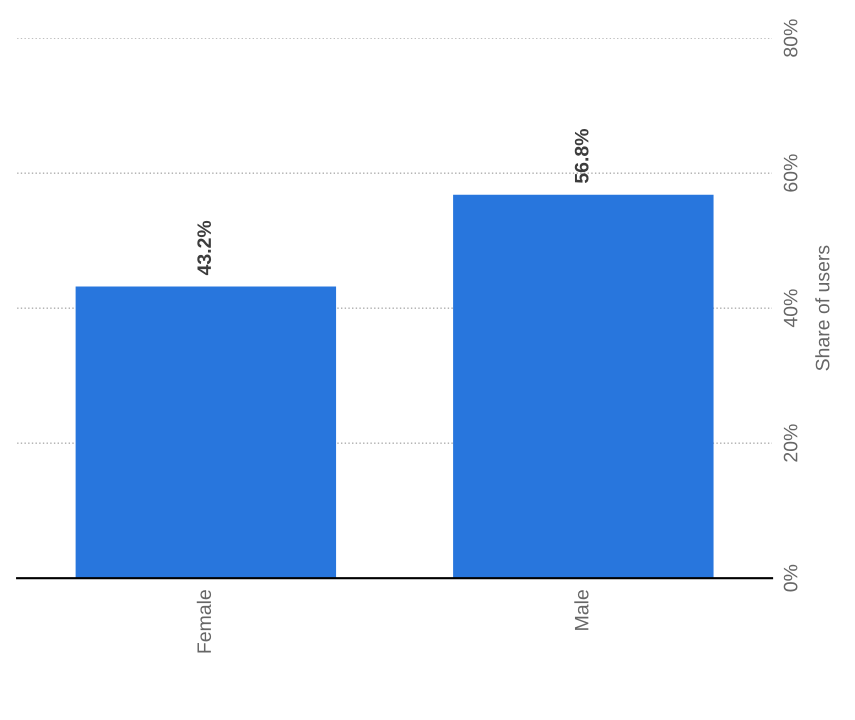 Image resolution: width=855 pixels, height=720 pixels. What do you see at coordinates (204, 248) in the screenshot?
I see `data-label: 43.2%` at bounding box center [204, 248].